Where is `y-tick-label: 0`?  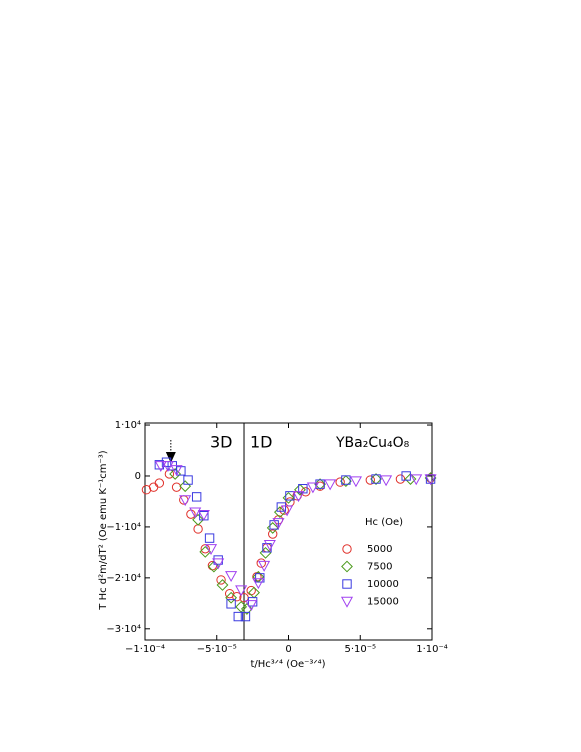 y-tick-label: 0 is located at coordinates (138, 476).